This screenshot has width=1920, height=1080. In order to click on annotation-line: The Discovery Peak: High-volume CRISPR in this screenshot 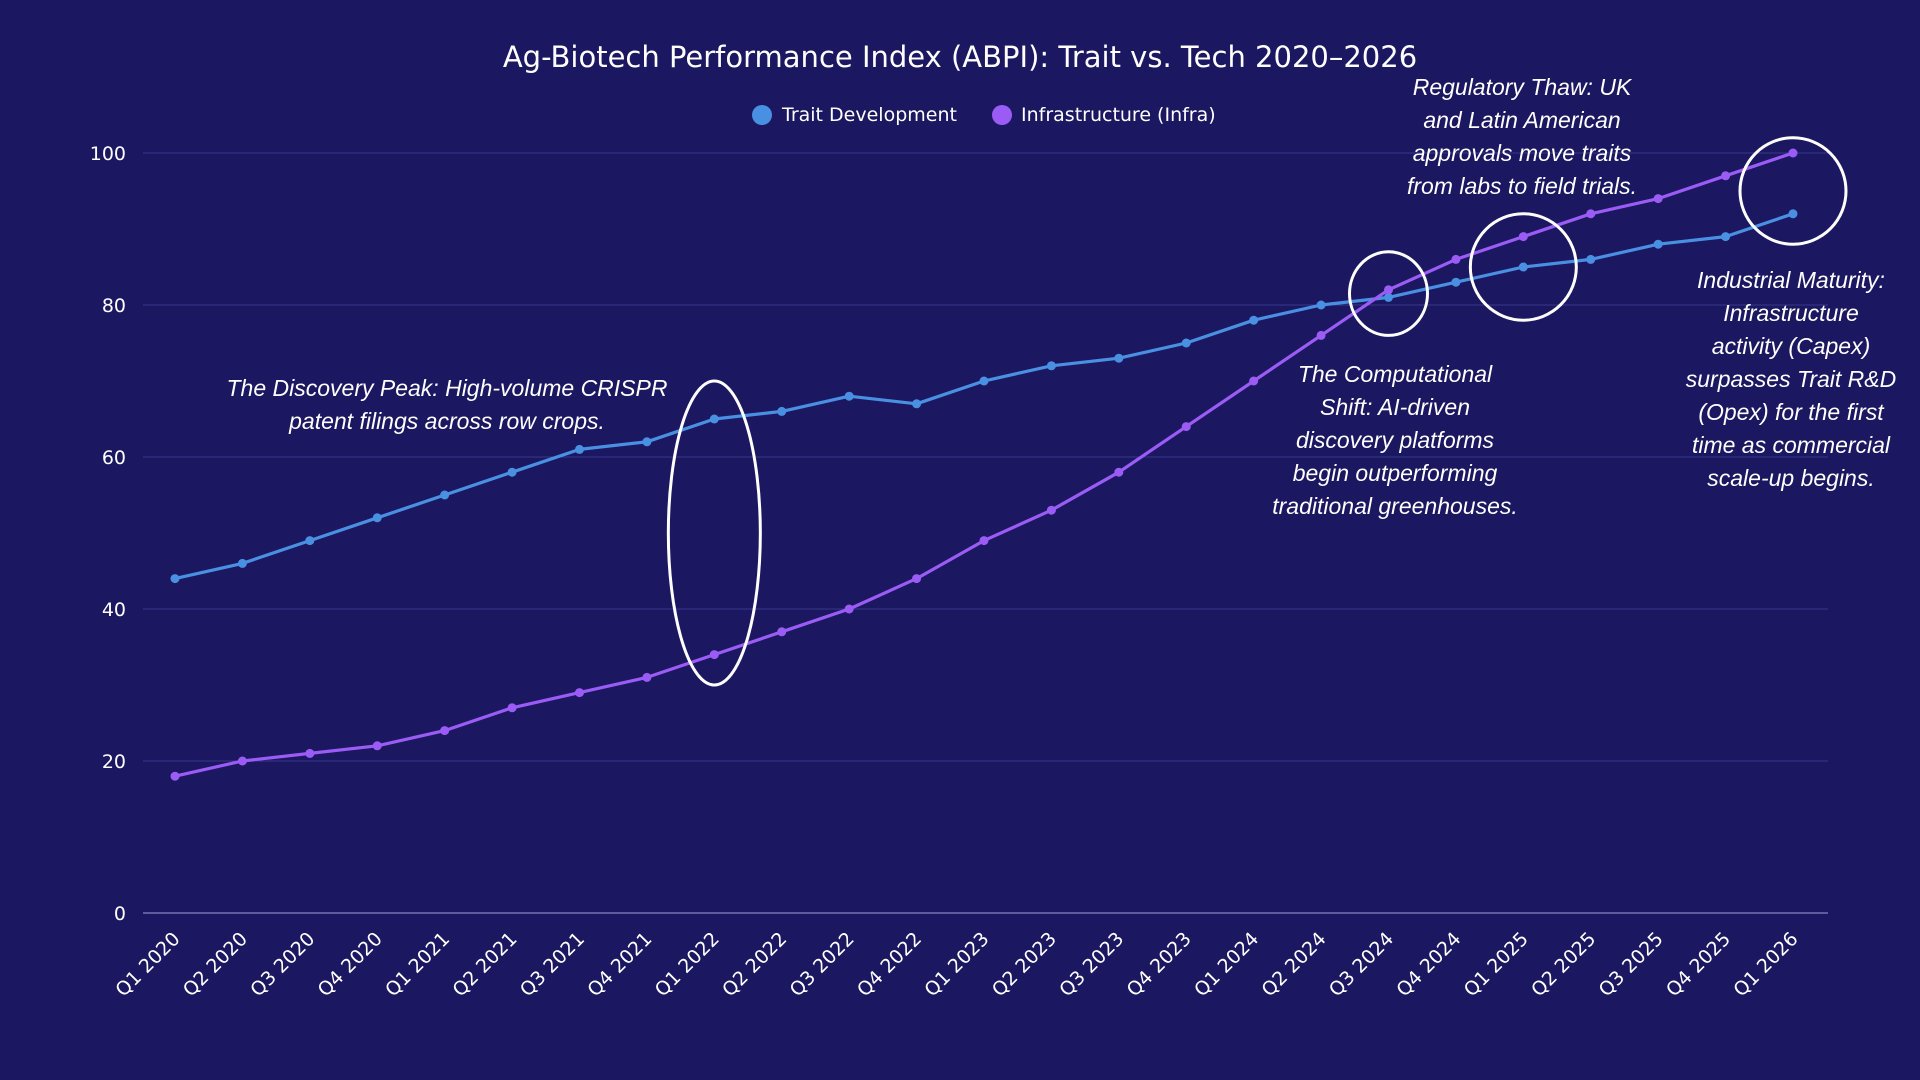, I will do `click(447, 388)`.